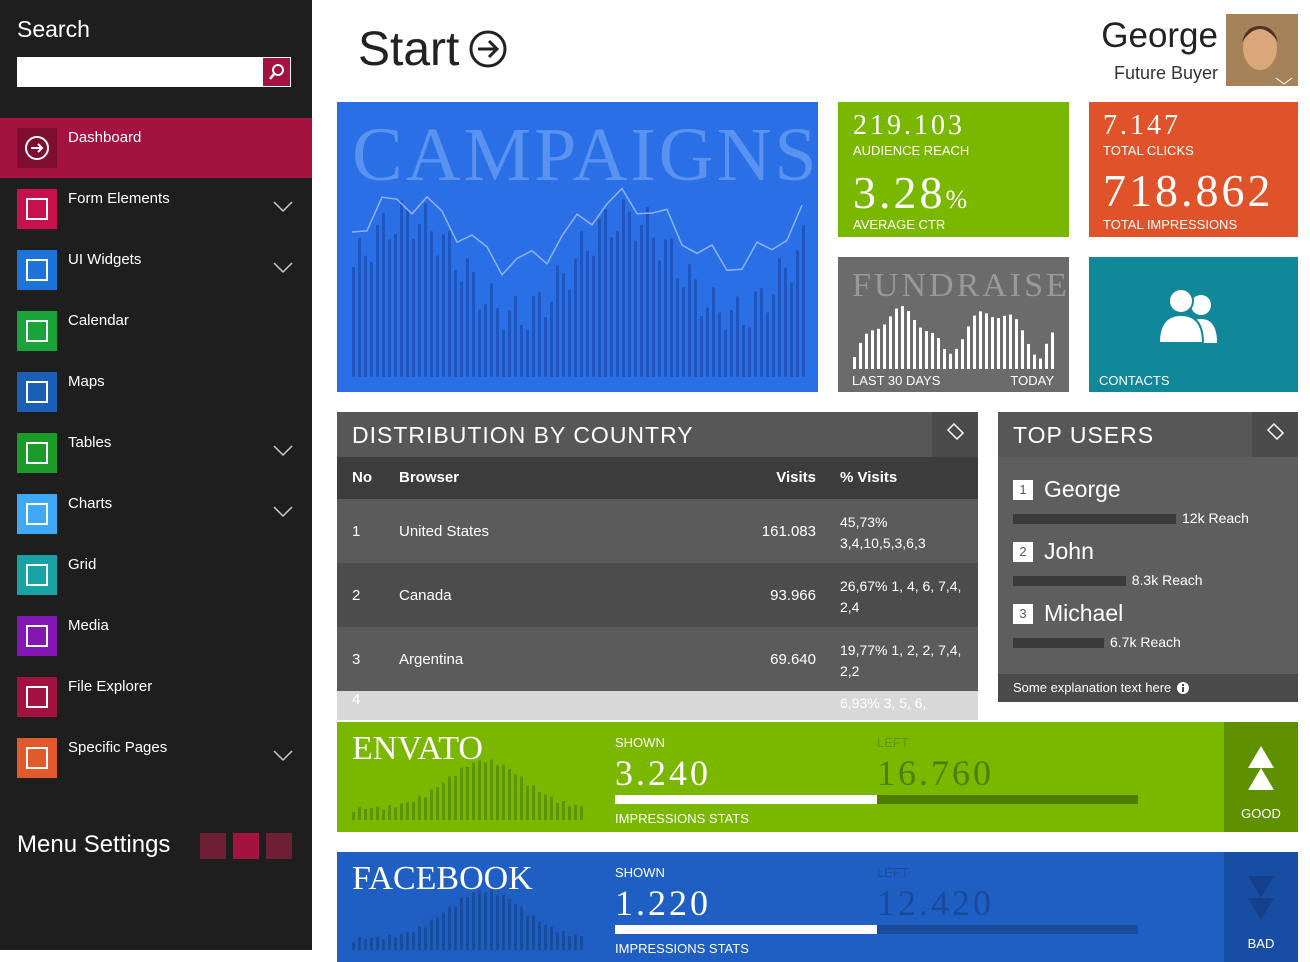 This screenshot has height=962, width=1310. Describe the element at coordinates (1193, 324) in the screenshot. I see `contacts-tile: CONTACTS` at that location.